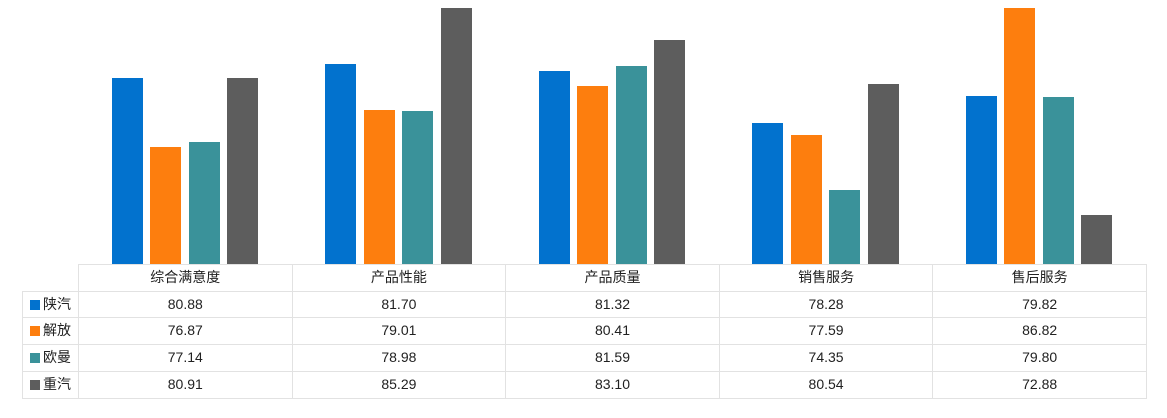 The height and width of the screenshot is (418, 1167). What do you see at coordinates (398, 358) in the screenshot?
I see `value-cell: 78.98` at bounding box center [398, 358].